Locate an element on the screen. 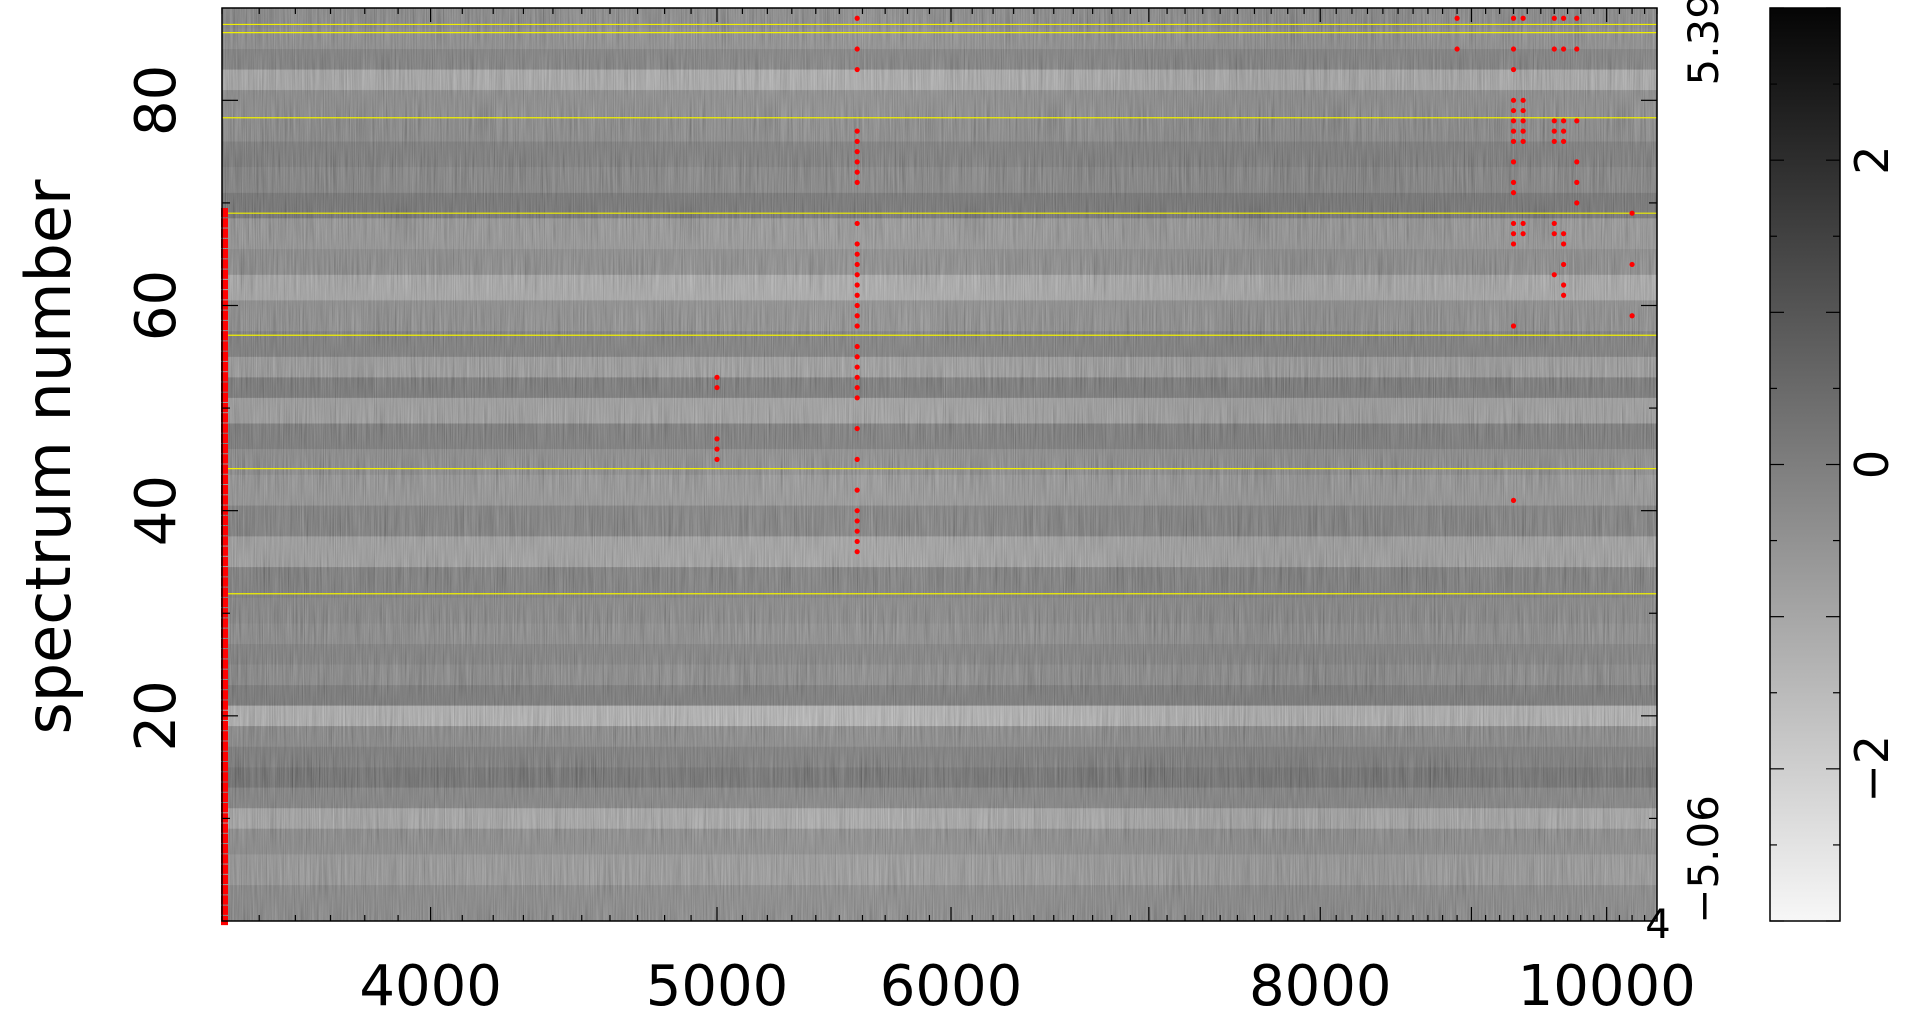  x-tick-label: 8000 is located at coordinates (1320, 986).